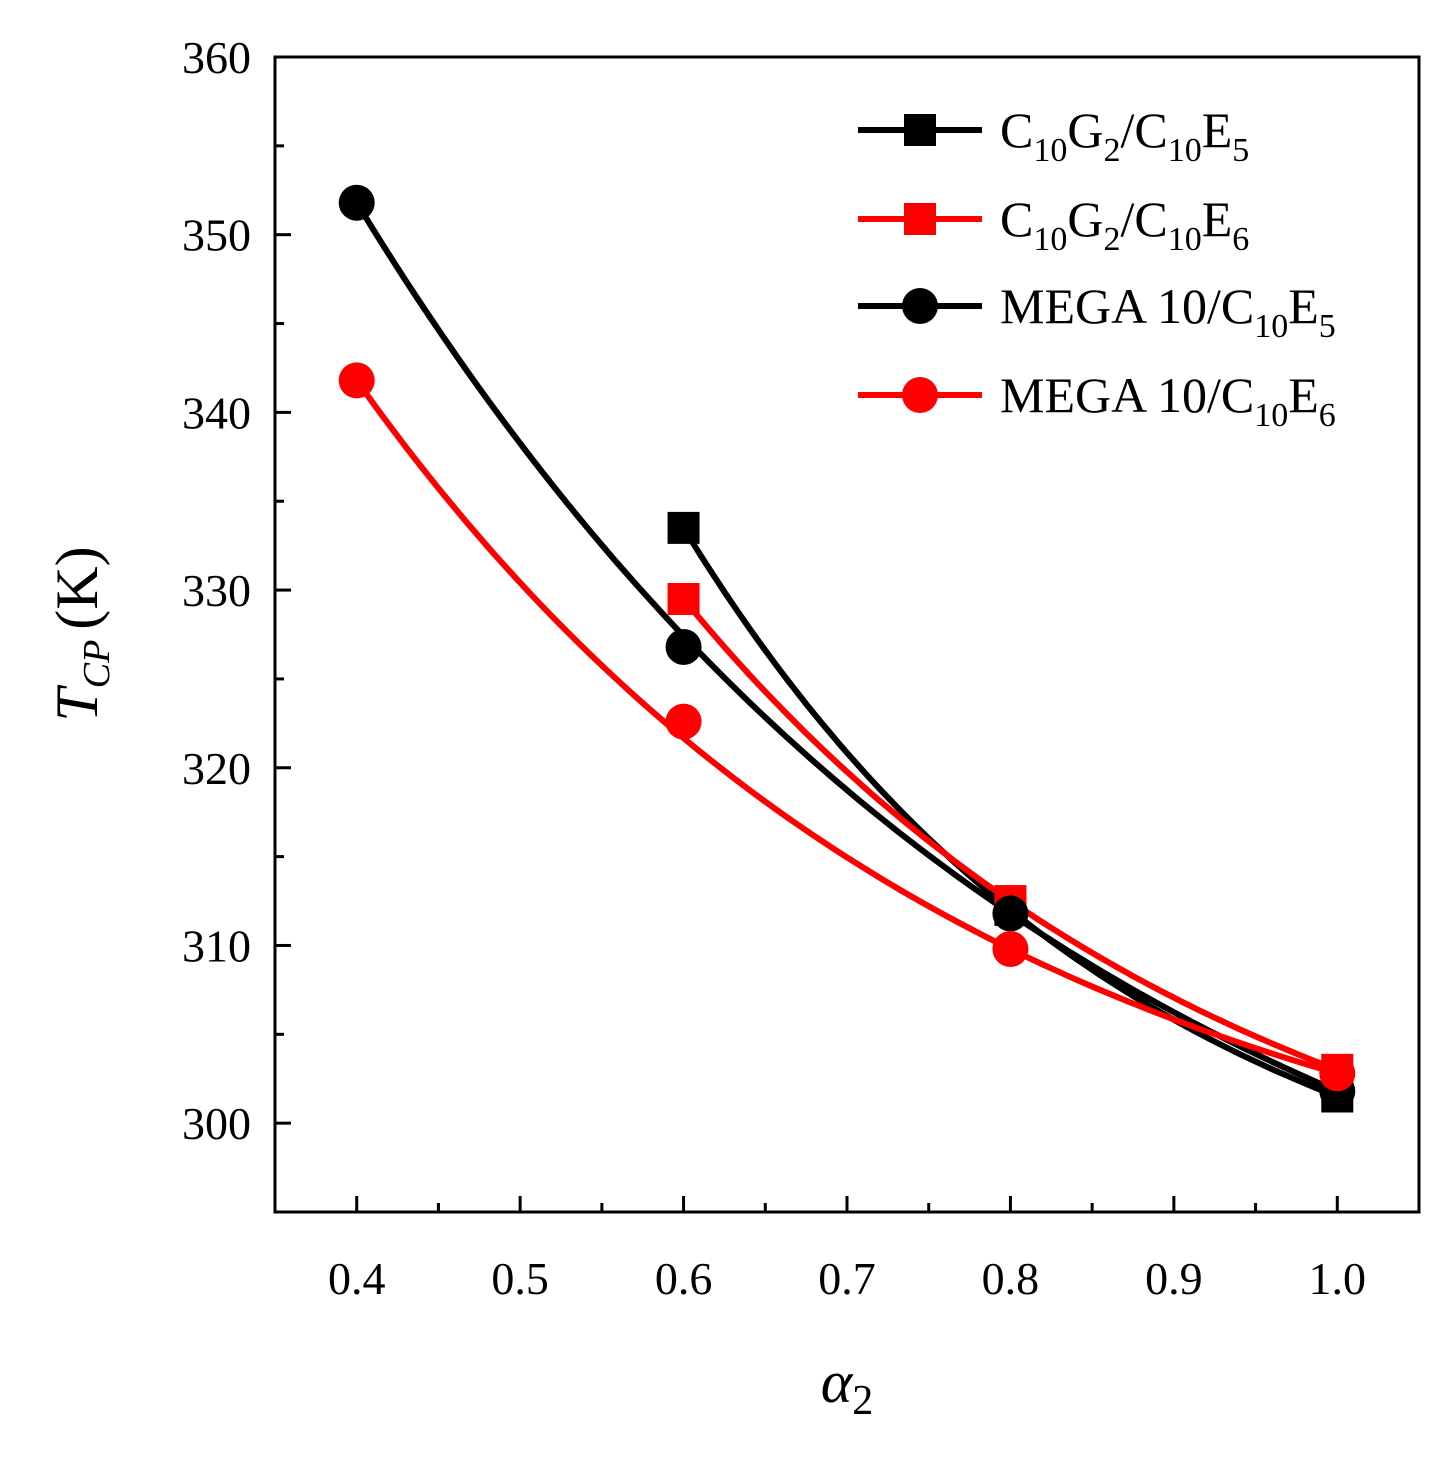 This screenshot has height=1464, width=1453. I want to click on x-tick-label: 0.6, so click(684, 1278).